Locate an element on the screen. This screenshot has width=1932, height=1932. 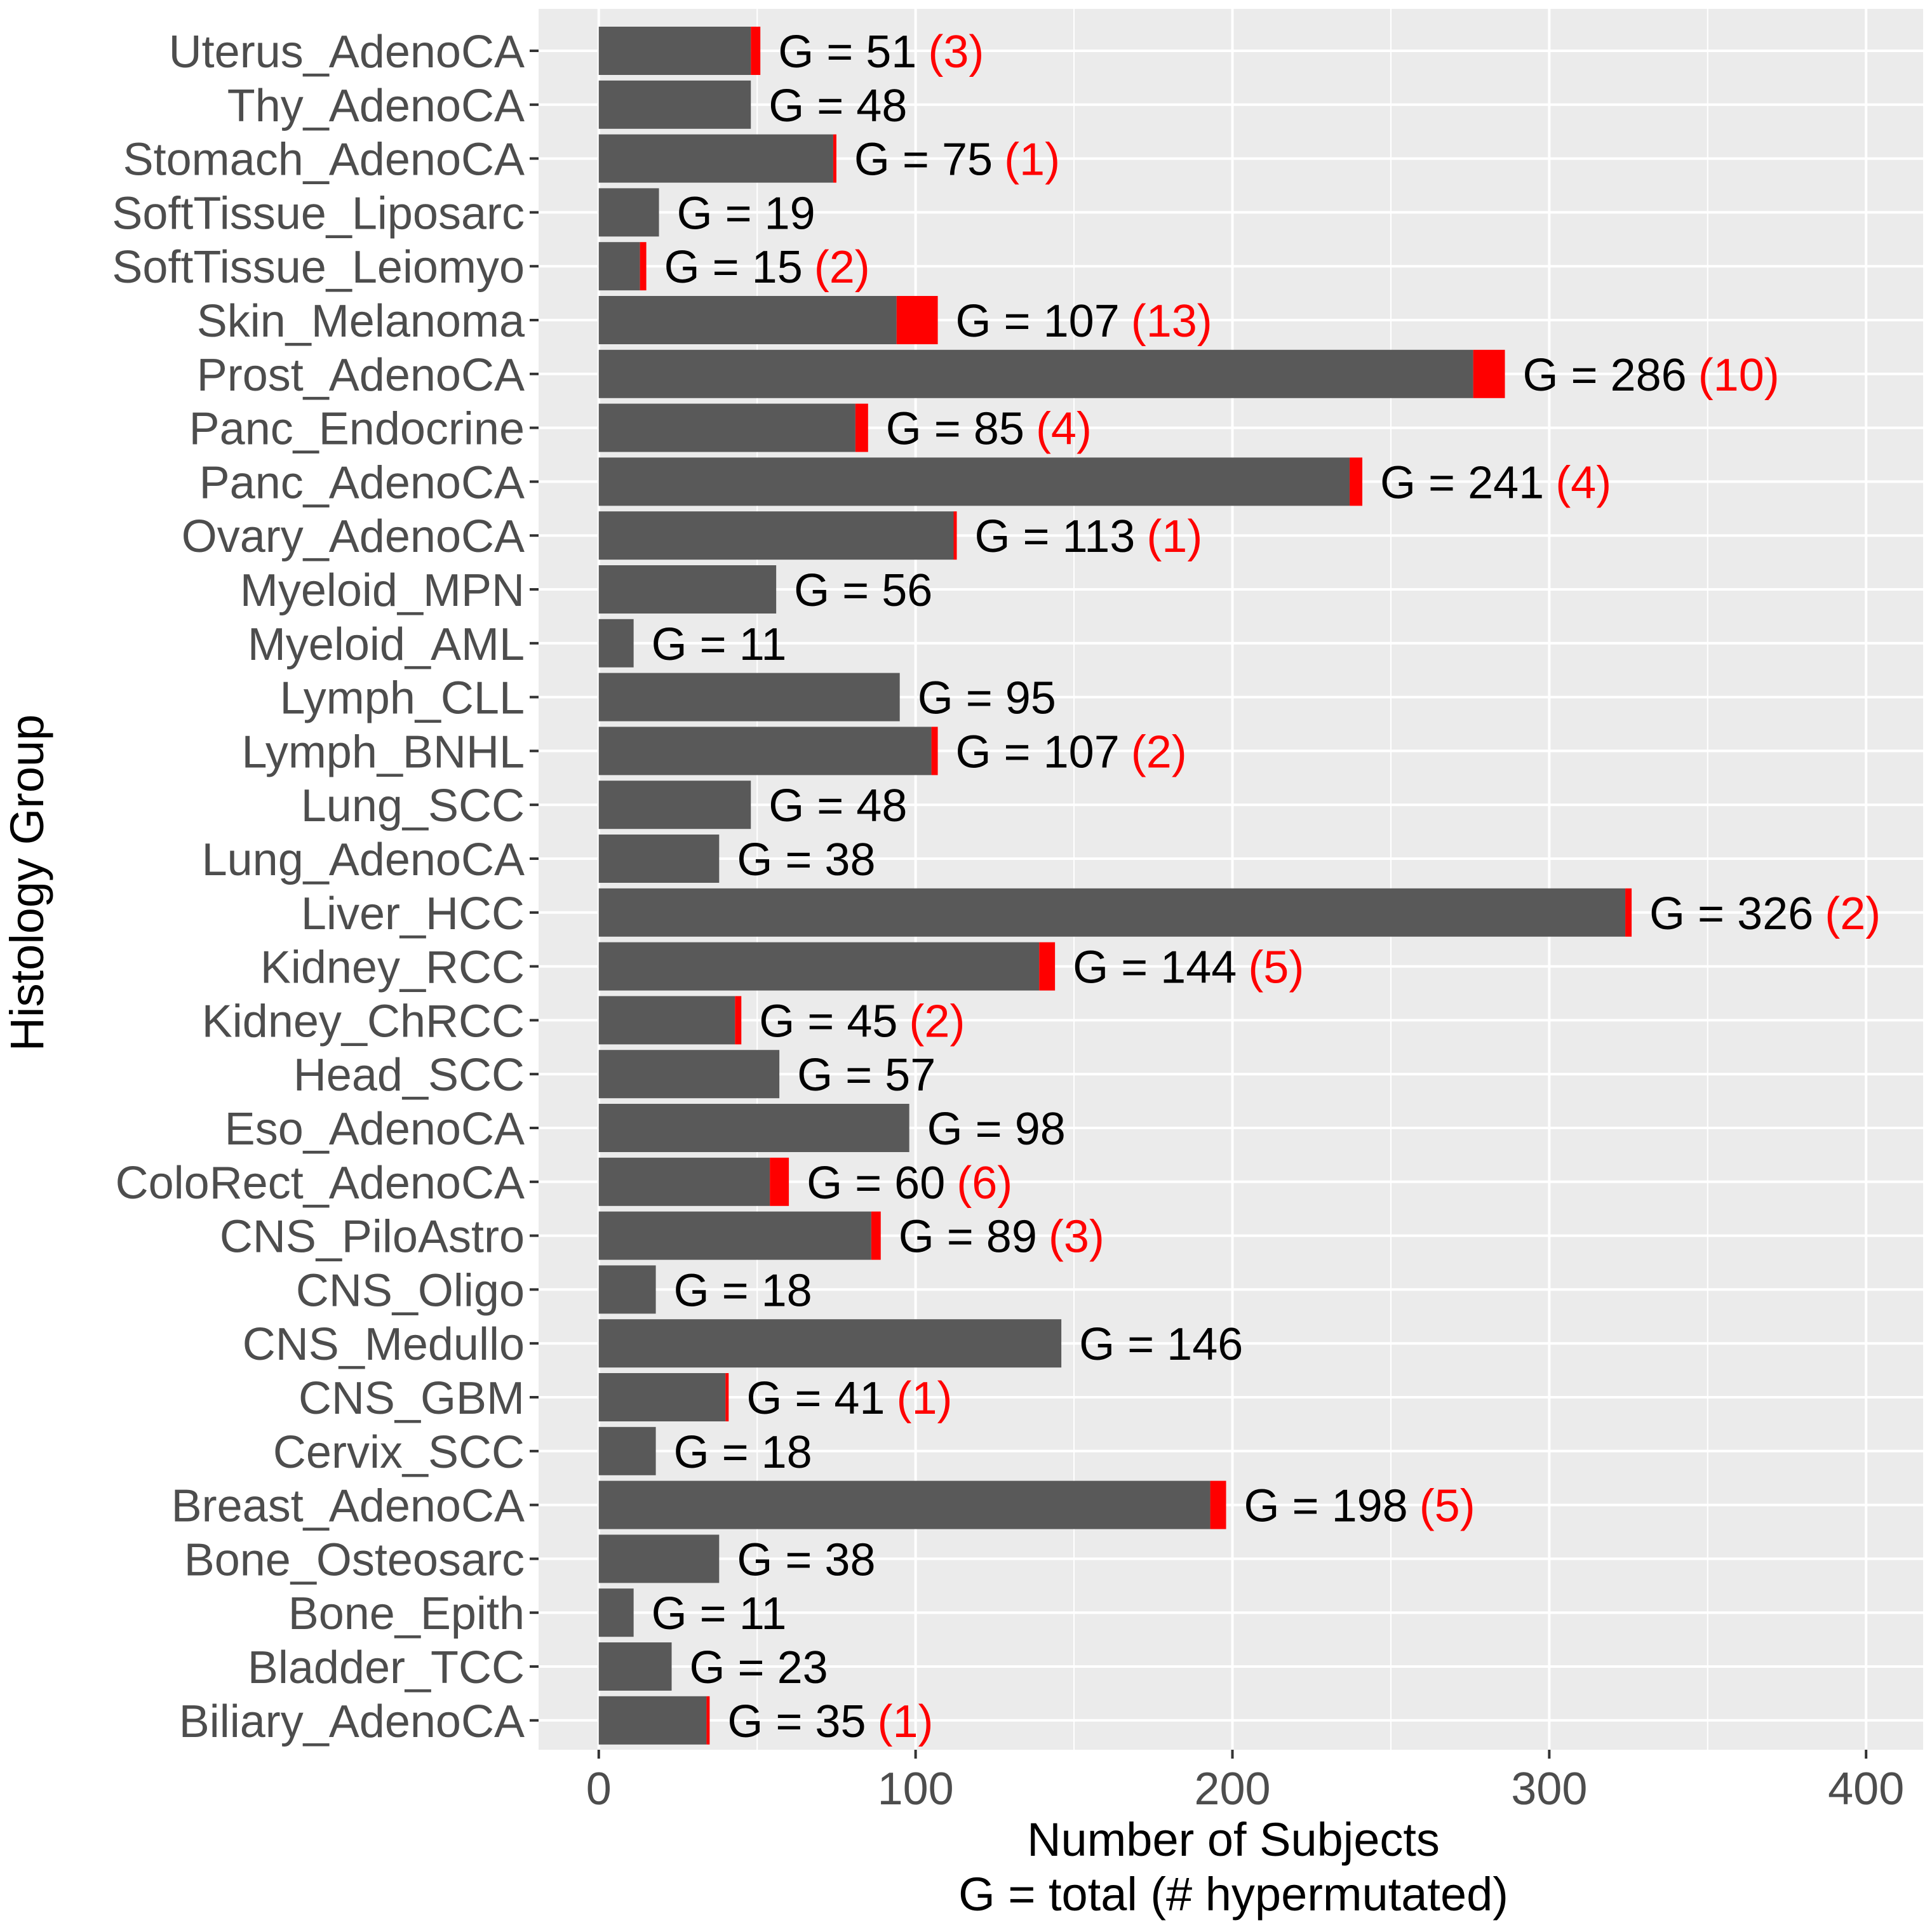
y-tick-label: Head_SCC is located at coordinates (409, 1075).